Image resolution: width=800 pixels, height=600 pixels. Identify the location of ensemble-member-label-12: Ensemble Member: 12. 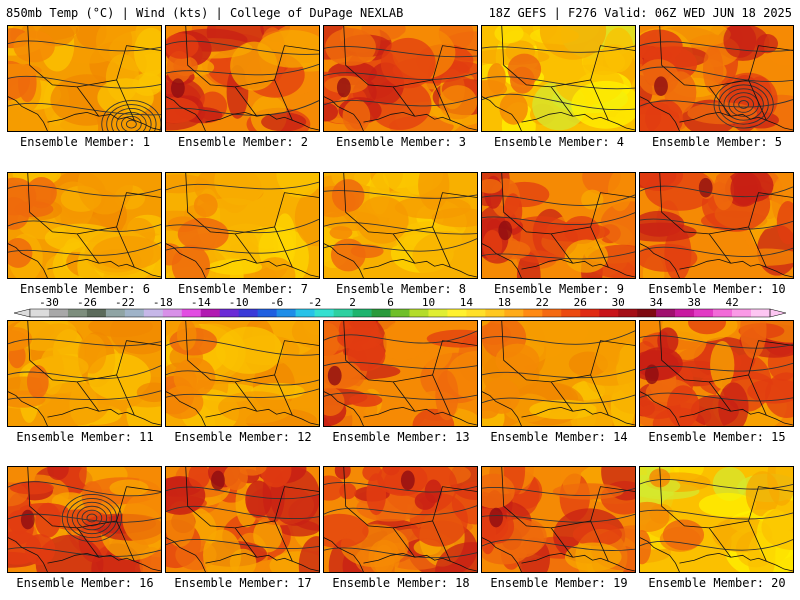
(243, 437).